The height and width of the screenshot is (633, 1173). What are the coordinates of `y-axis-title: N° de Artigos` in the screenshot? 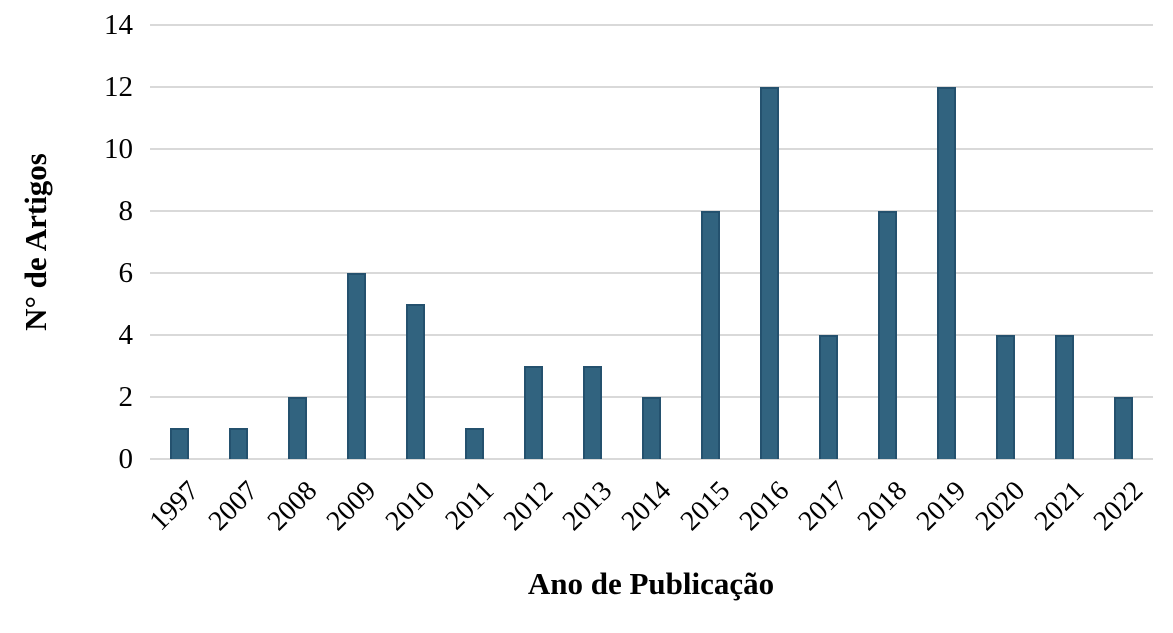 It's located at (35, 242).